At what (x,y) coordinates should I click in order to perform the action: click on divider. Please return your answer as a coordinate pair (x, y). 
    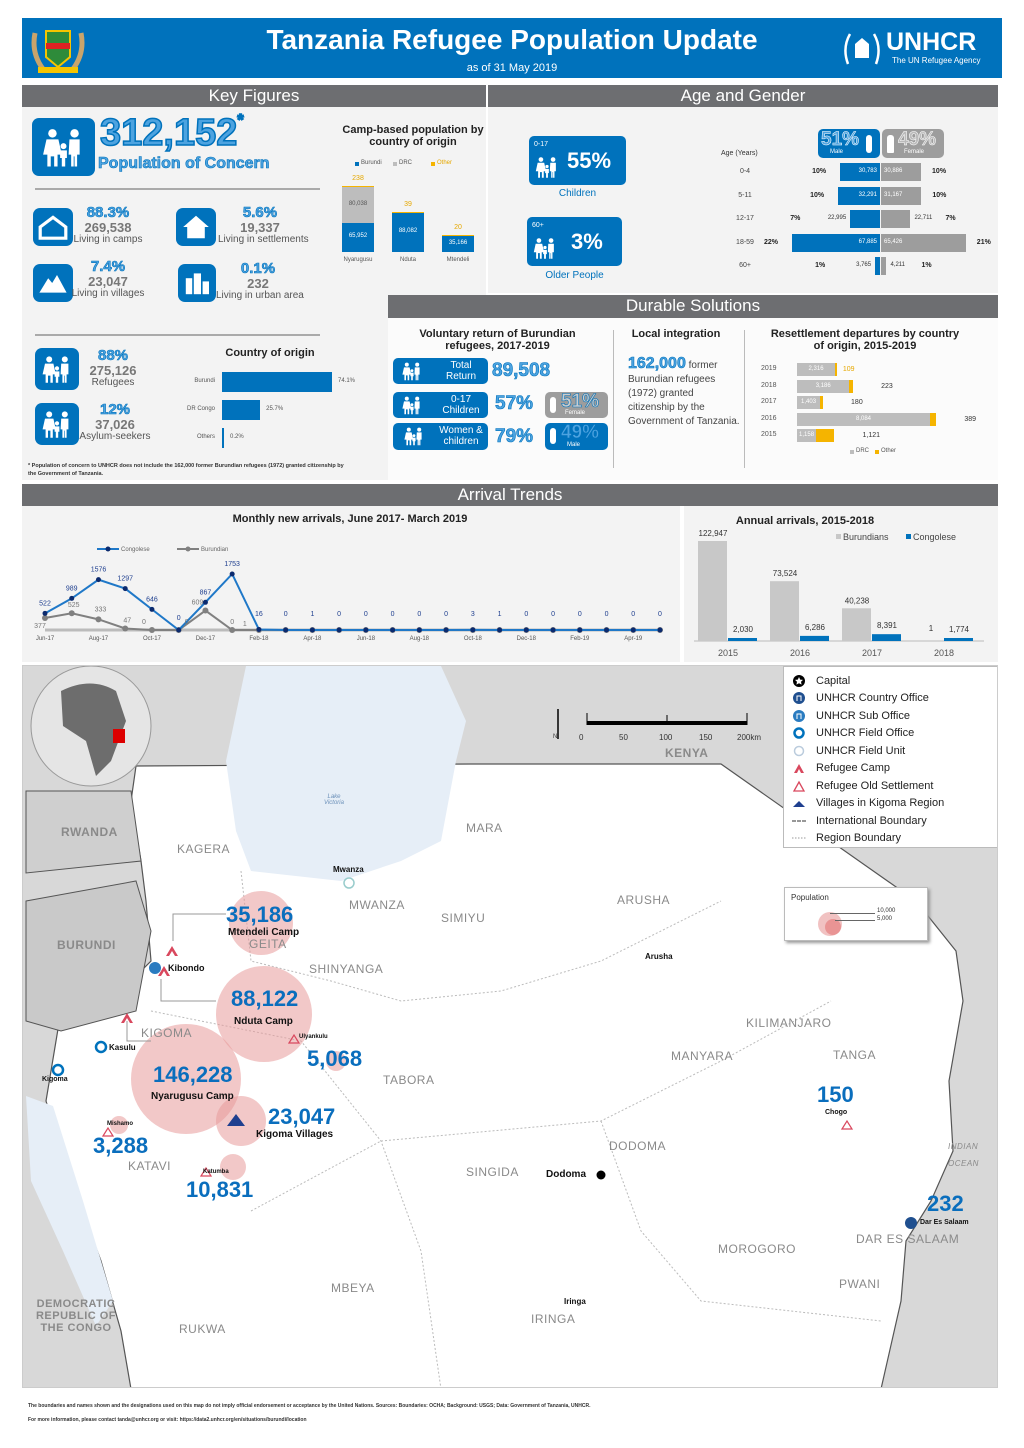
    Looking at the image, I should click on (744, 399).